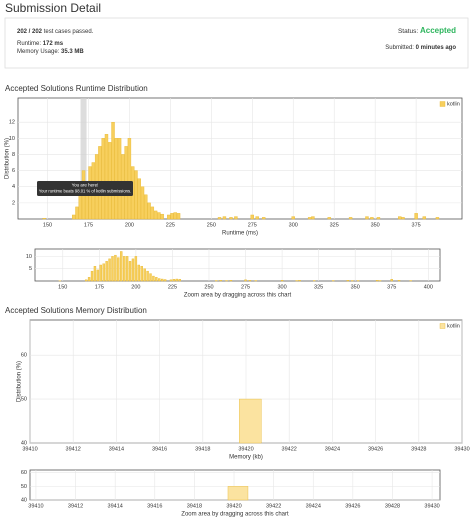 Image resolution: width=474 pixels, height=520 pixels. I want to click on x-tick-label: 39428, so click(418, 449).